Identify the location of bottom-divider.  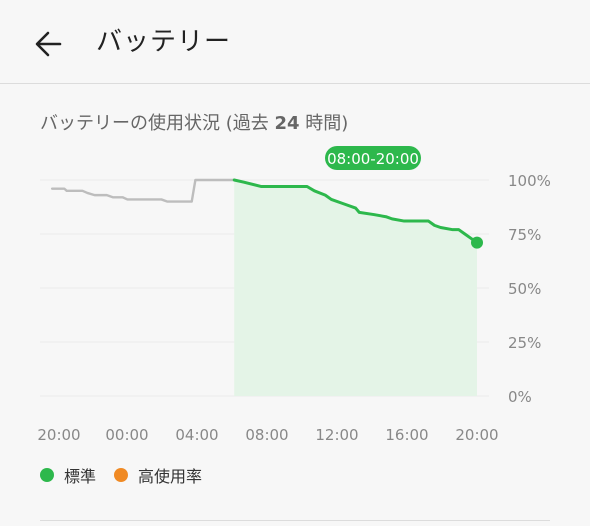
(295, 520).